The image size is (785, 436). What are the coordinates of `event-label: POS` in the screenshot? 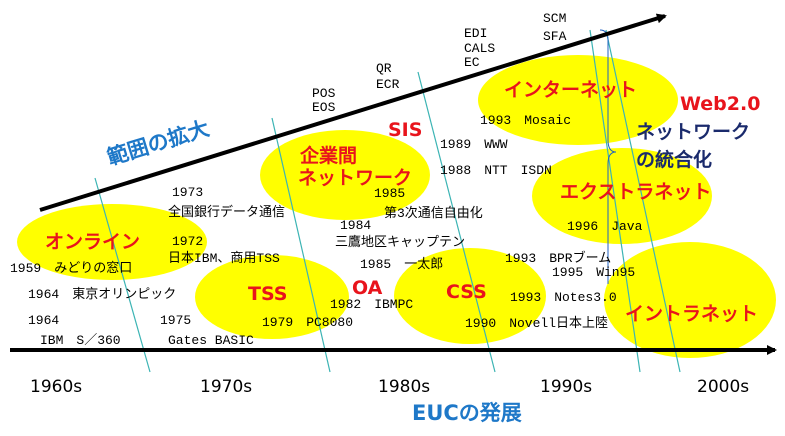 It's located at (324, 93).